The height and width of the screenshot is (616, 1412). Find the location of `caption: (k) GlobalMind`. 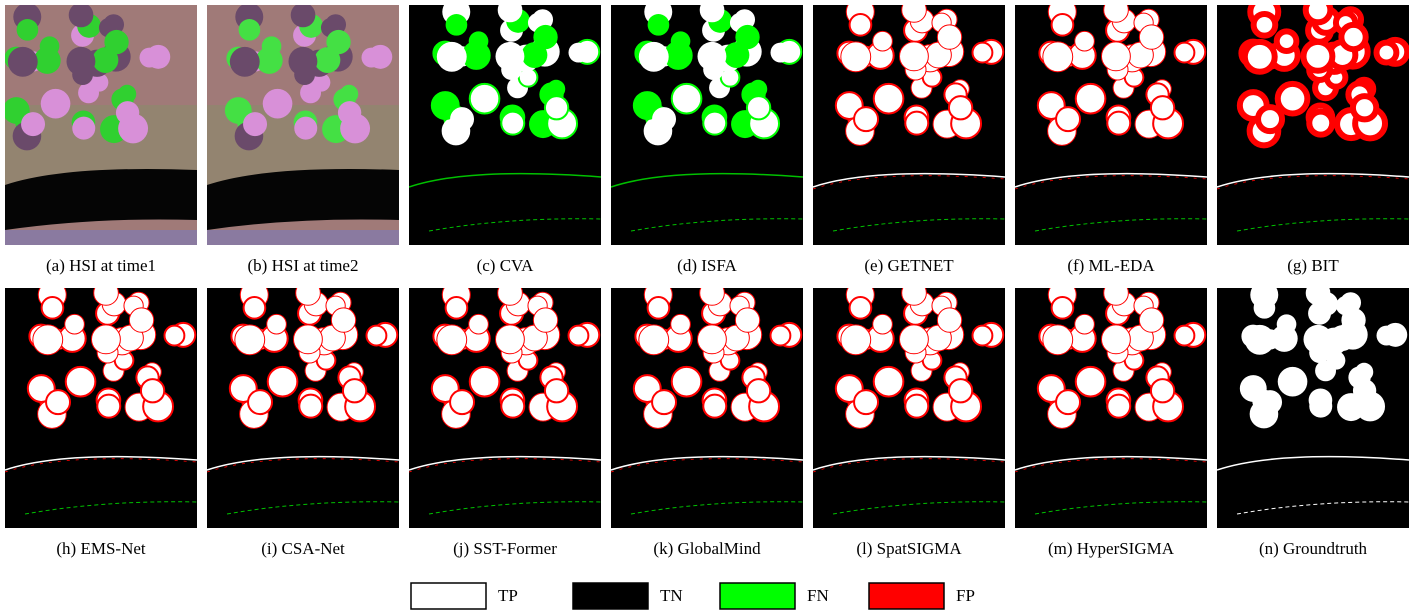

caption: (k) GlobalMind is located at coordinates (707, 548).